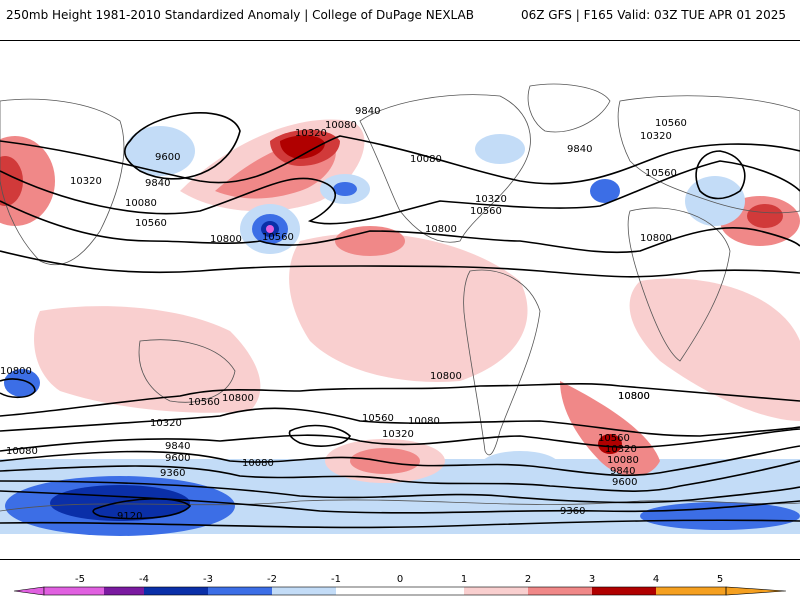 This screenshot has height=604, width=800. I want to click on eurasia-outline, so click(708, 154).